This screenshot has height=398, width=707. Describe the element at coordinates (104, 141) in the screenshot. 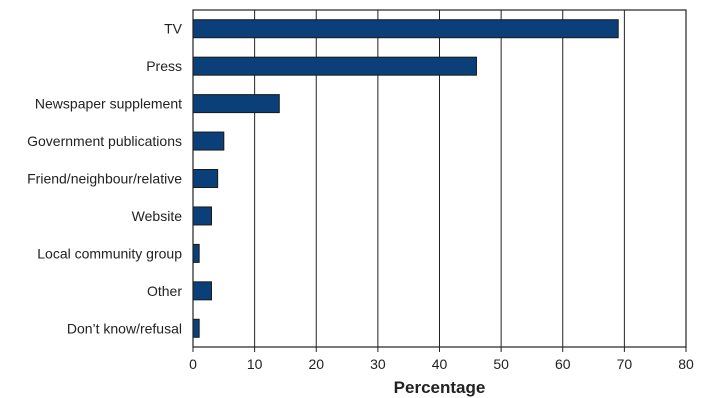

I see `category-label: Government publications` at that location.